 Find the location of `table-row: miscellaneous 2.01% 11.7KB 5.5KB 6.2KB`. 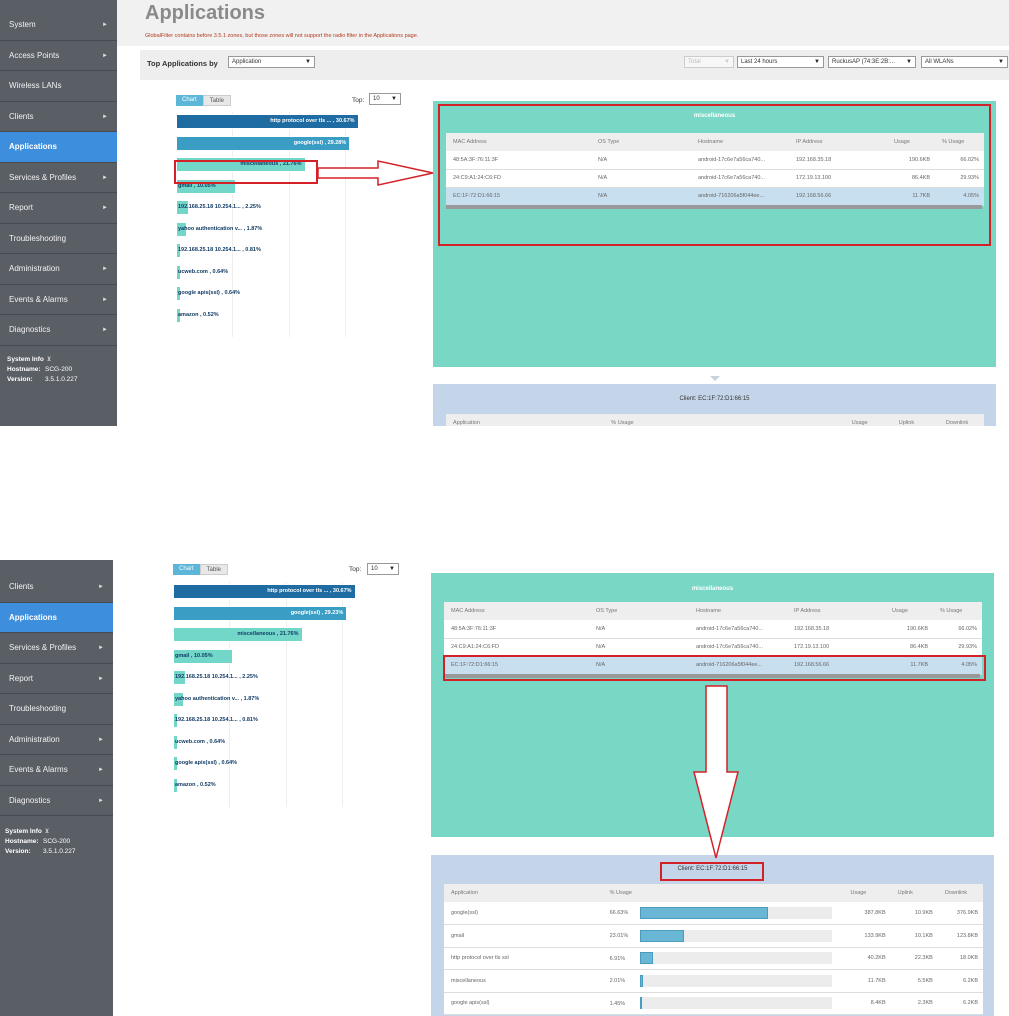

table-row: miscellaneous 2.01% 11.7KB 5.5KB 6.2KB is located at coordinates (713, 981).